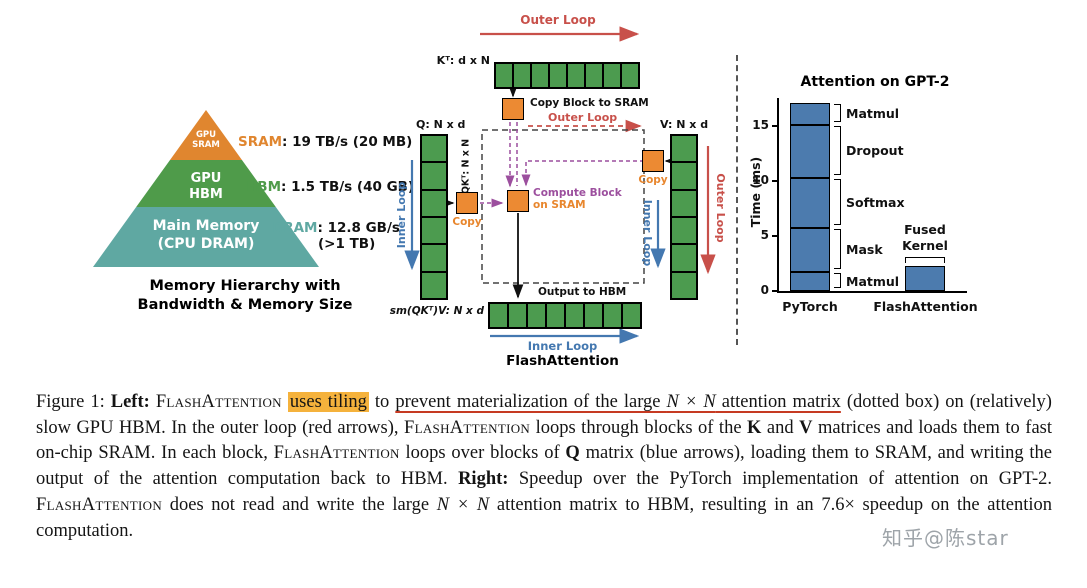 The width and height of the screenshot is (1087, 588). I want to click on dram-spec-name: DRAM, so click(295, 228).